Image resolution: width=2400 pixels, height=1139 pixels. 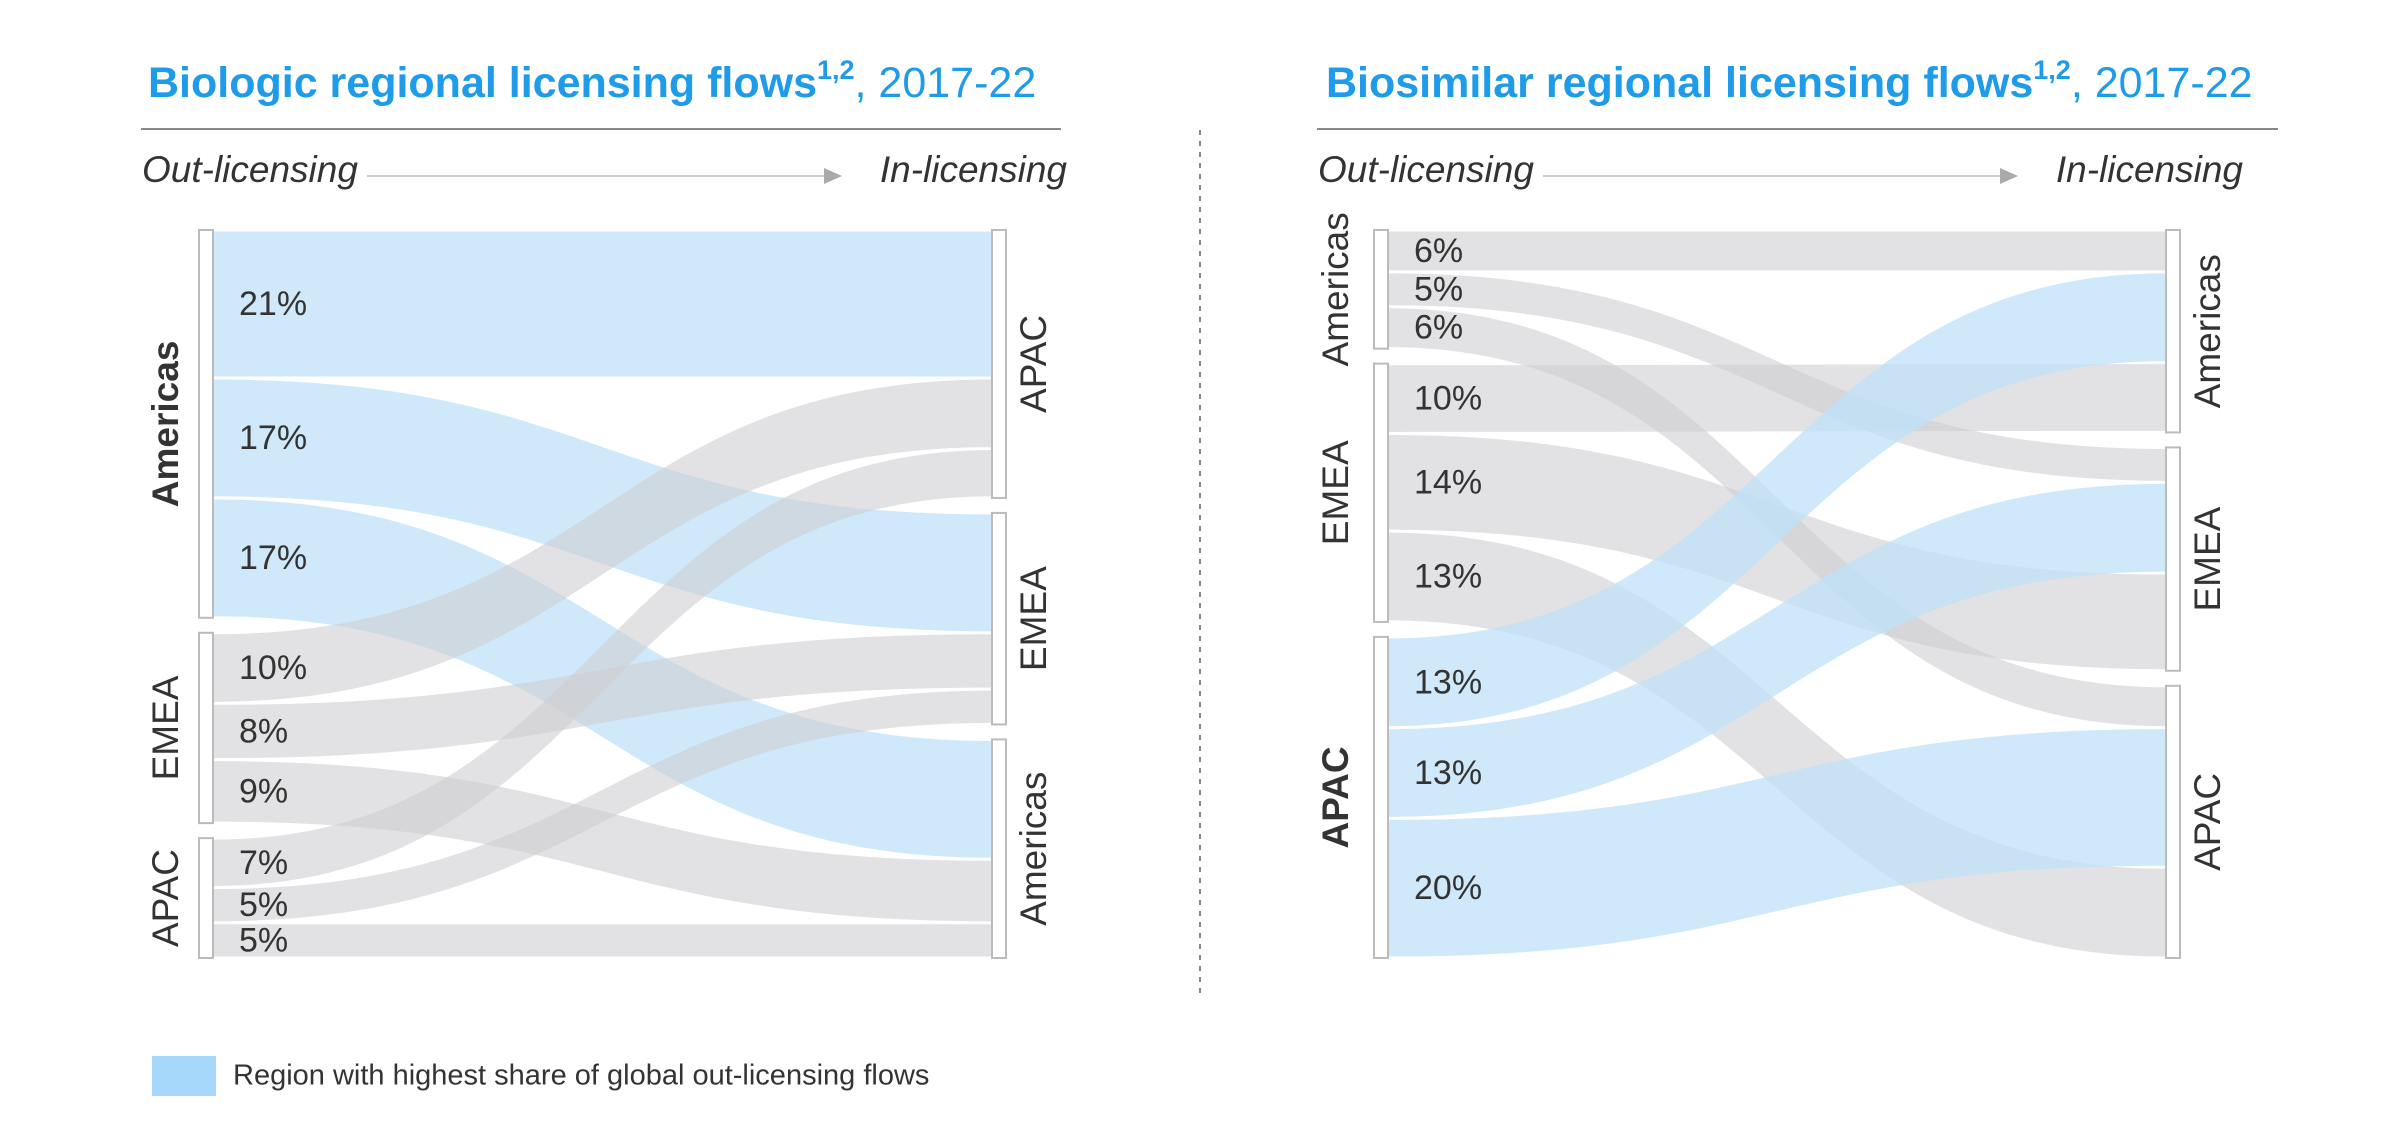 I want to click on title-main: Biologic regional licensing flows, so click(x=482, y=83).